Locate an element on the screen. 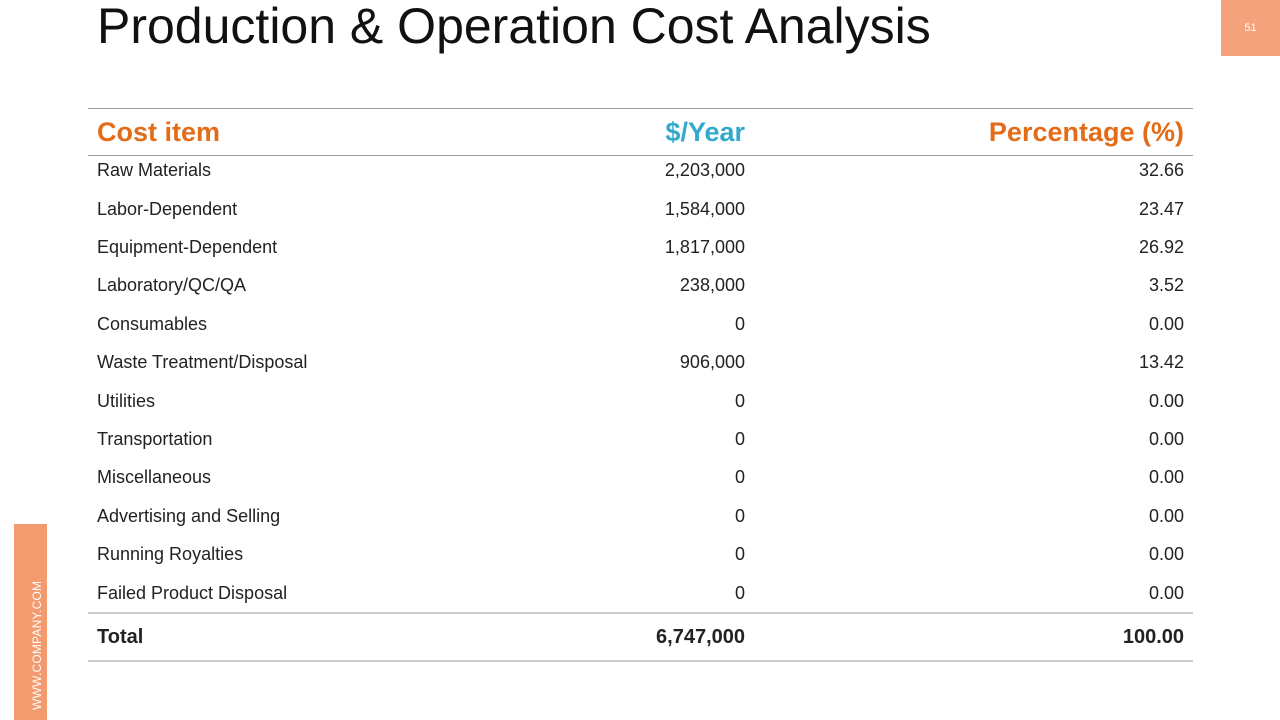 The image size is (1280, 720). table-row: Equipment-Dependent 1,817,000 26.92 is located at coordinates (640, 247).